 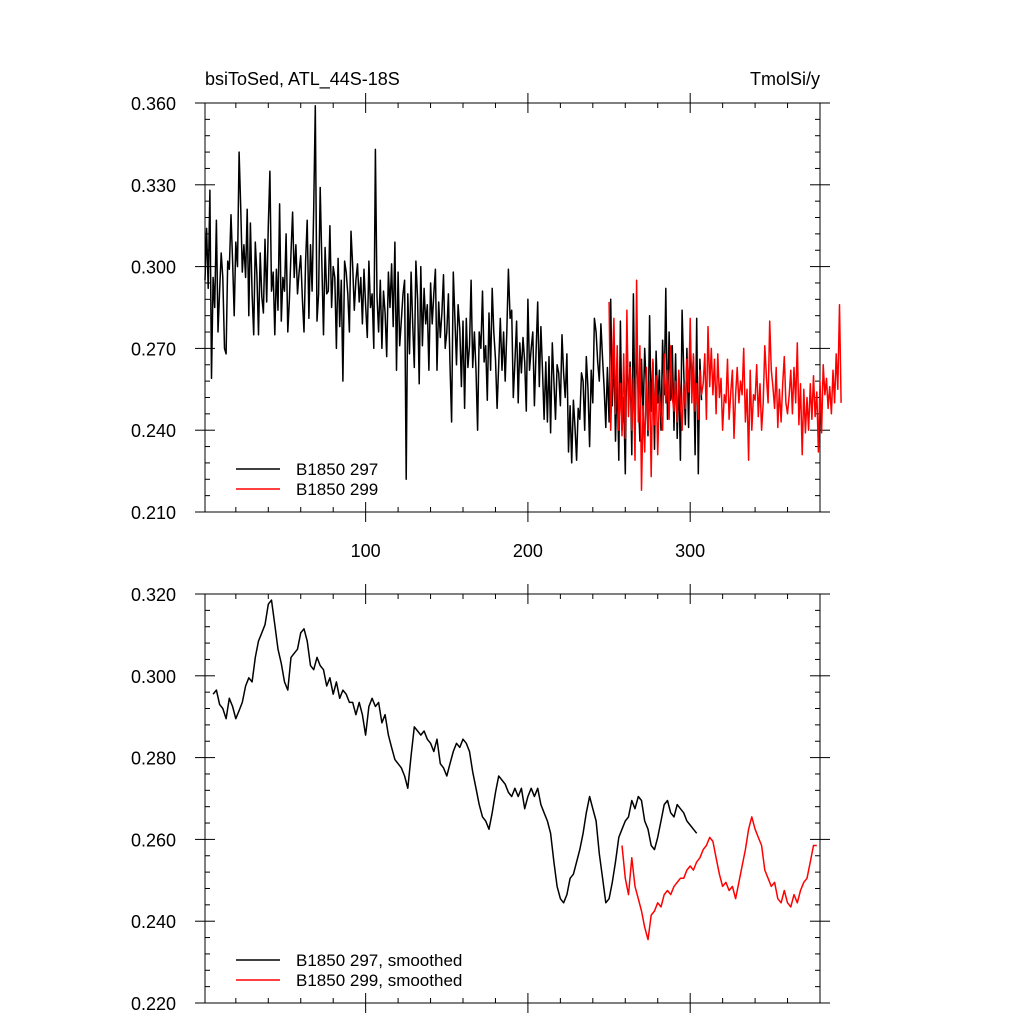 I want to click on y-tick-label: 0.320, so click(x=153, y=595).